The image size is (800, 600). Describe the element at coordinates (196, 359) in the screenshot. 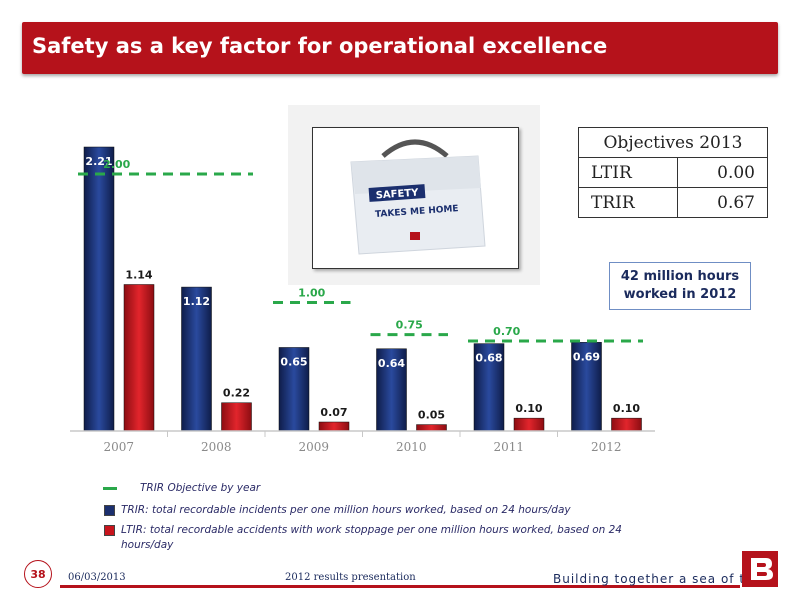

I see `bar-trir-2008` at that location.